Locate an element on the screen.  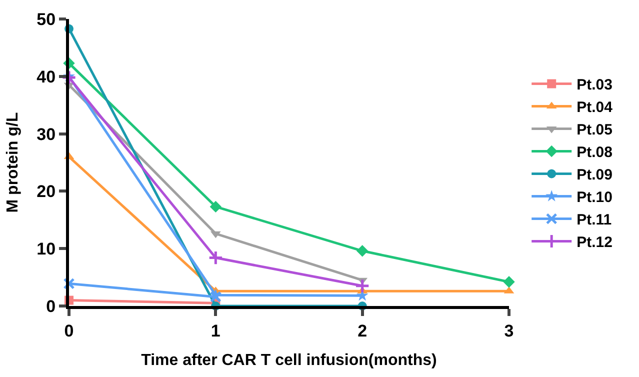
legend-label: Pt.08 is located at coordinates (594, 153).